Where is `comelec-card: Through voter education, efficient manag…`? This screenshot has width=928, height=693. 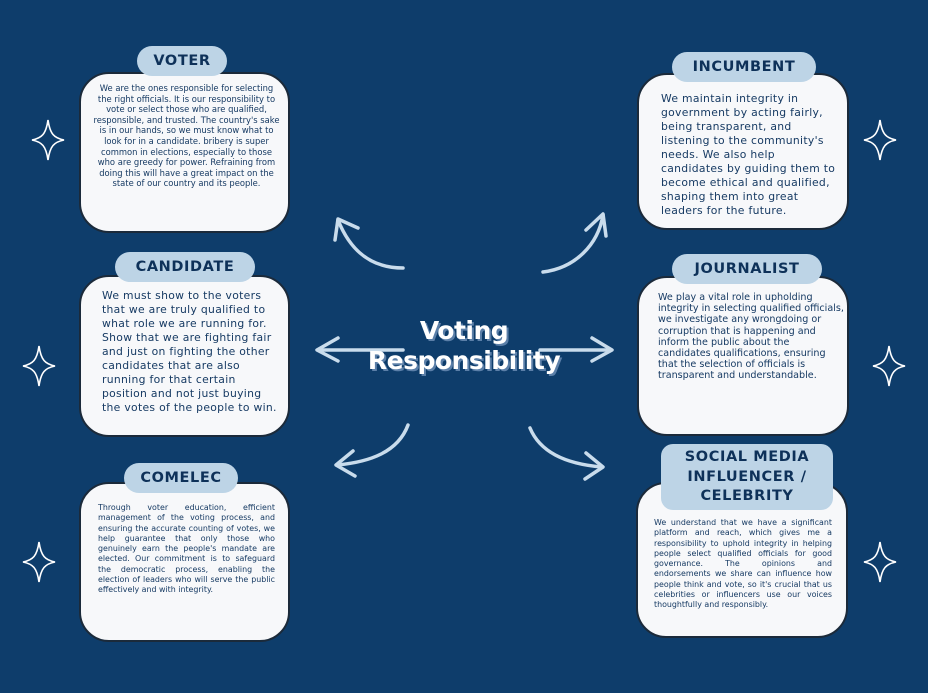 comelec-card: Through voter education, efficient manag… is located at coordinates (184, 562).